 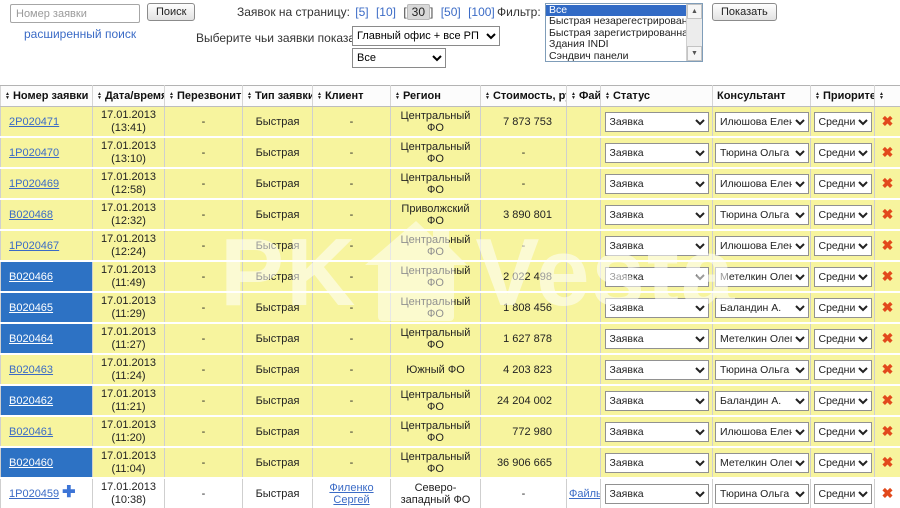 I want to click on per-page-link-100: [100], so click(x=481, y=12).